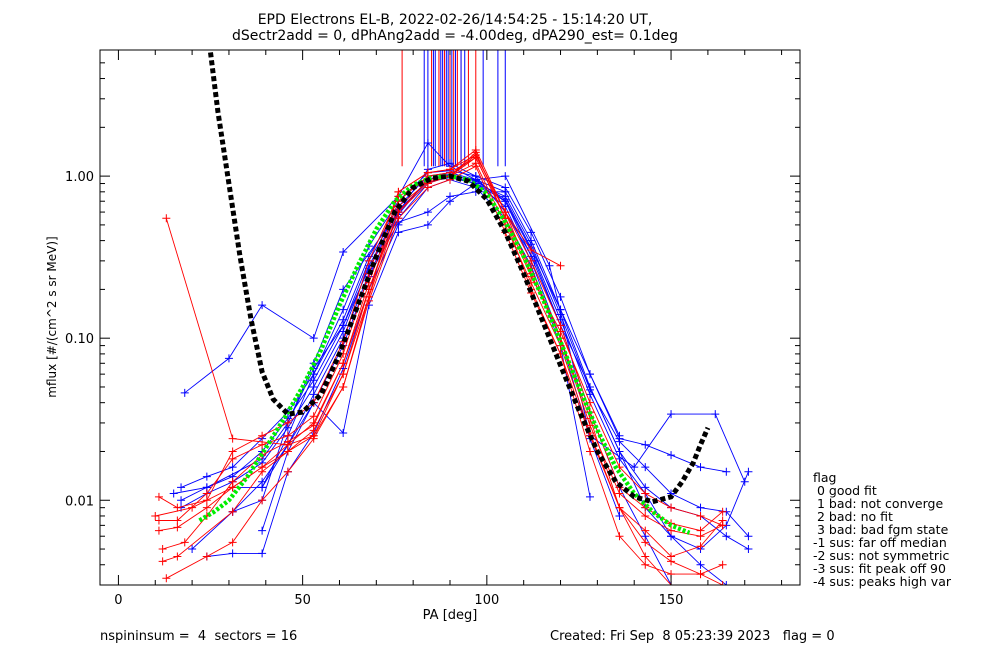 The width and height of the screenshot is (1000, 650). I want to click on y-axis-label: mflux [#/(cm^2 s sr MeV)], so click(52, 316).